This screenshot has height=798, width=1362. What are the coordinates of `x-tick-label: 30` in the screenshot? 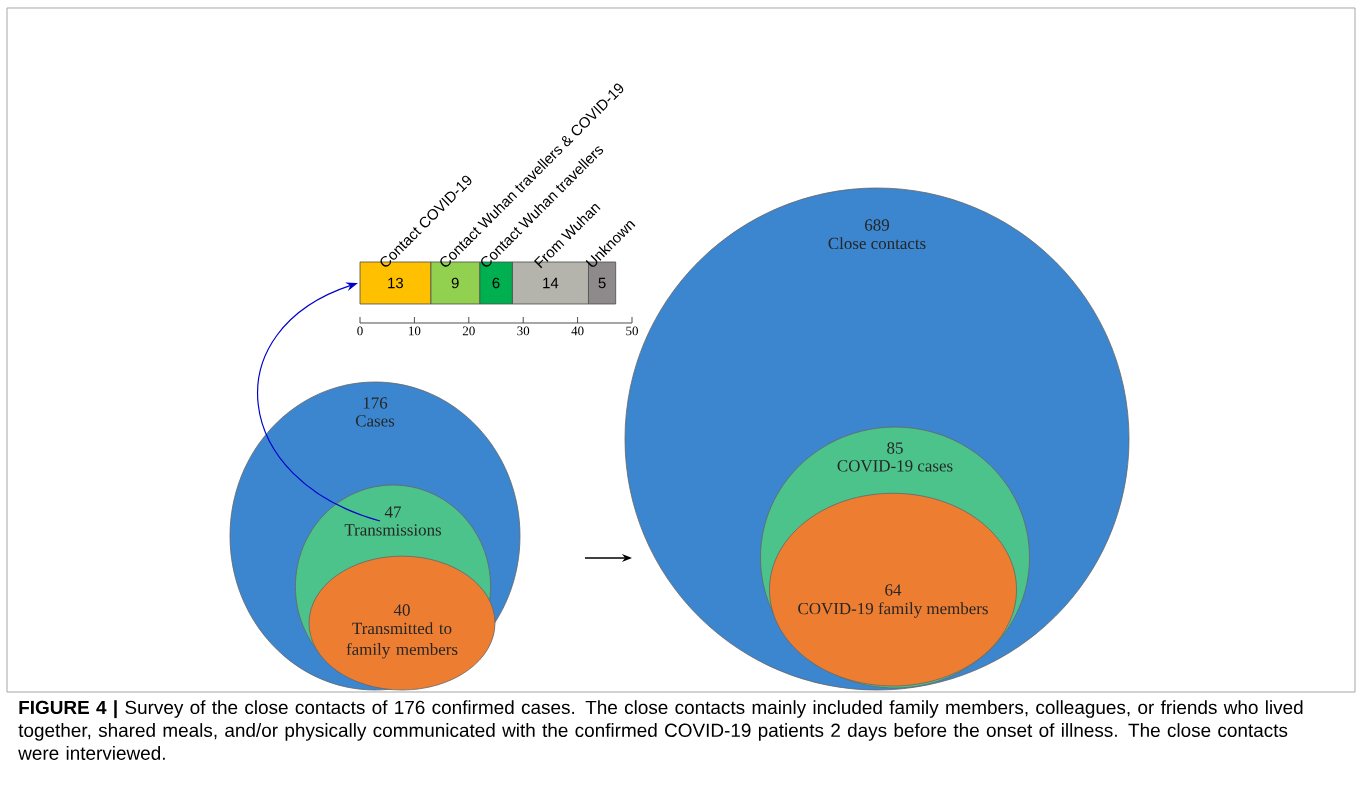 It's located at (523, 331).